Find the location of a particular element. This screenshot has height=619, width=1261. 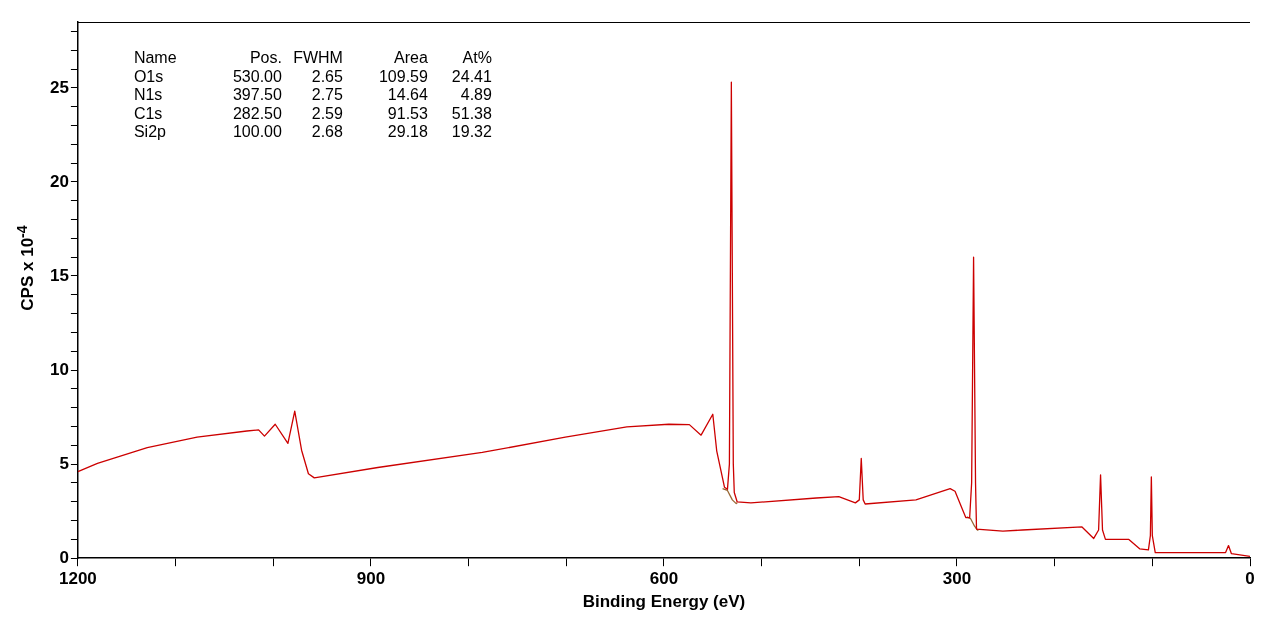

x-tick-label: 600 is located at coordinates (664, 579).